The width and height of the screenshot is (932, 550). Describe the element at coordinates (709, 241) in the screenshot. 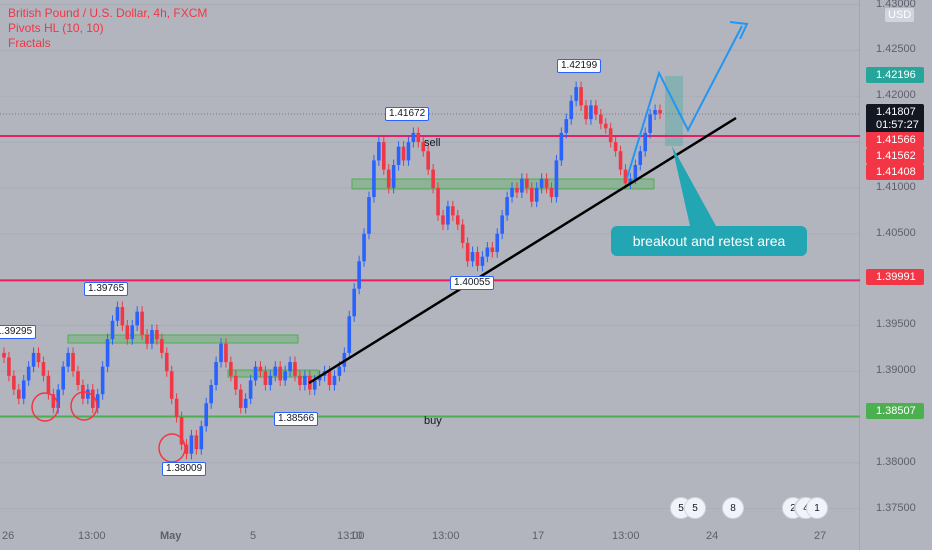

I see `callout-breakout: breakout and retest area` at that location.